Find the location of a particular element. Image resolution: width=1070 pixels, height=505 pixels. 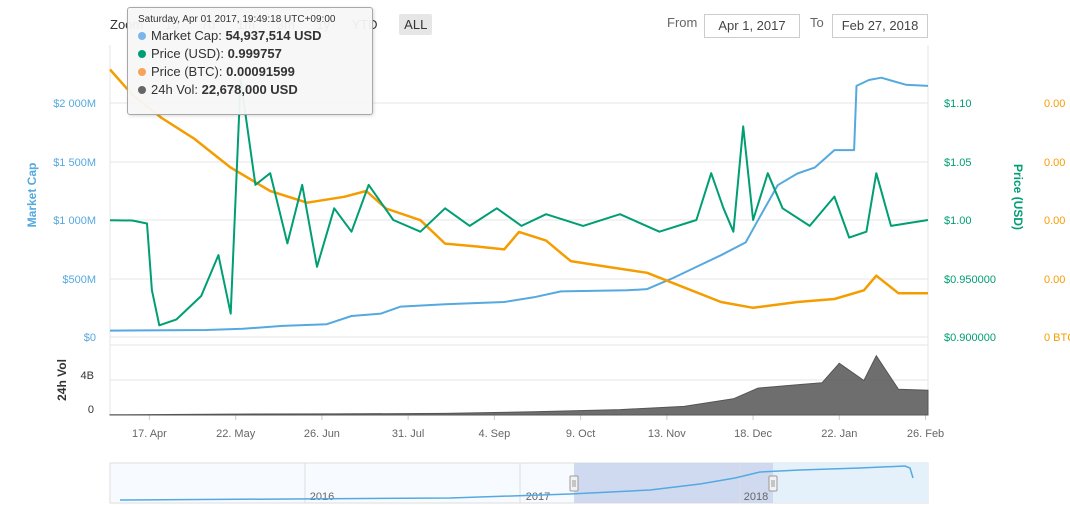

market-cap-tick-label: $1 500M is located at coordinates (74, 163).